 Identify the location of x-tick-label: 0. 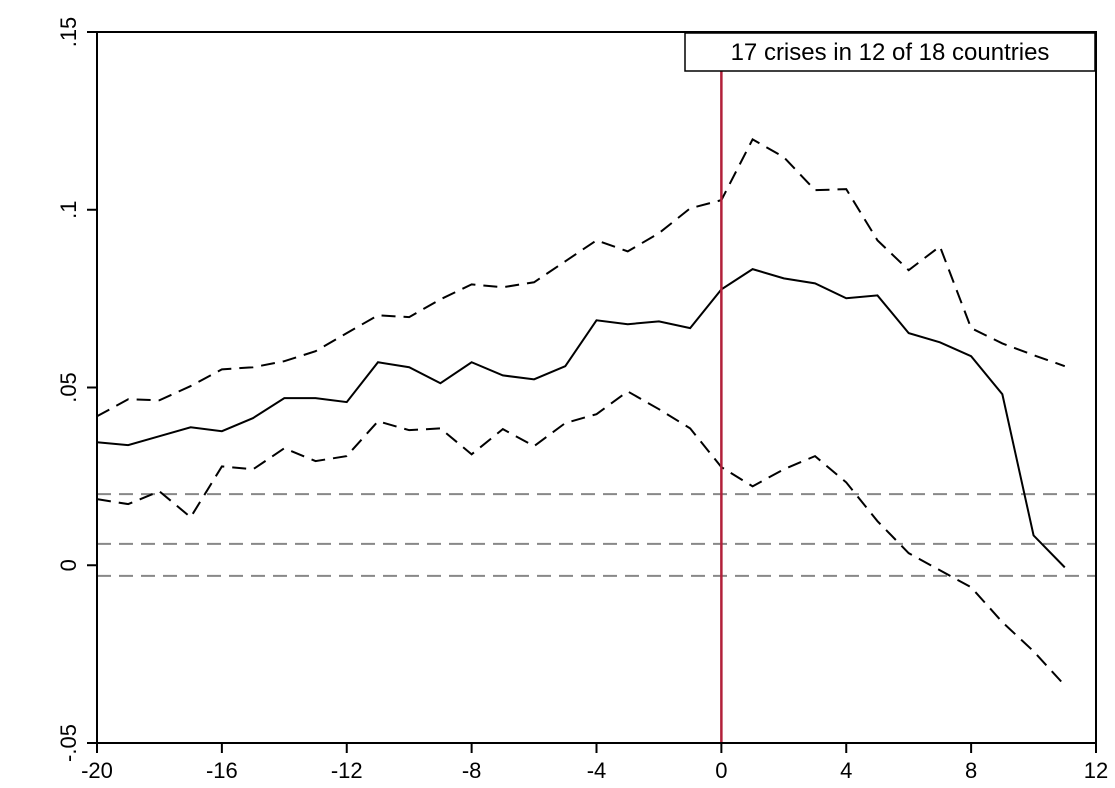
(721, 770).